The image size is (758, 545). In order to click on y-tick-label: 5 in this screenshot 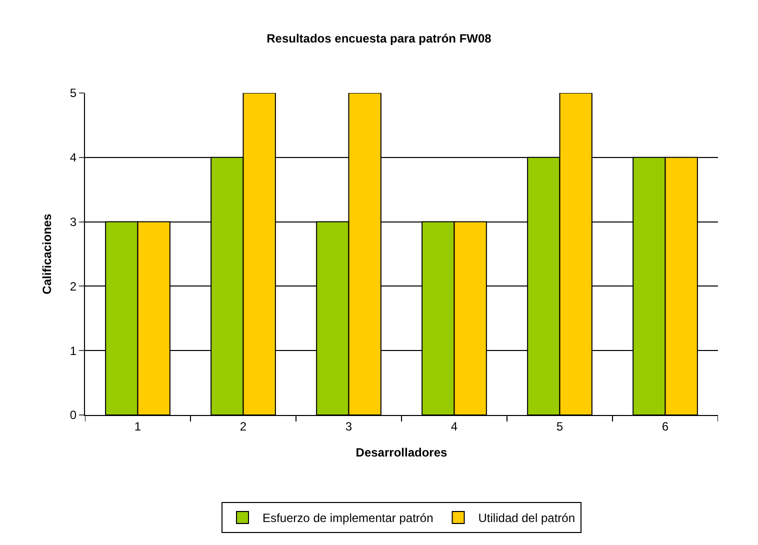, I will do `click(73, 93)`.